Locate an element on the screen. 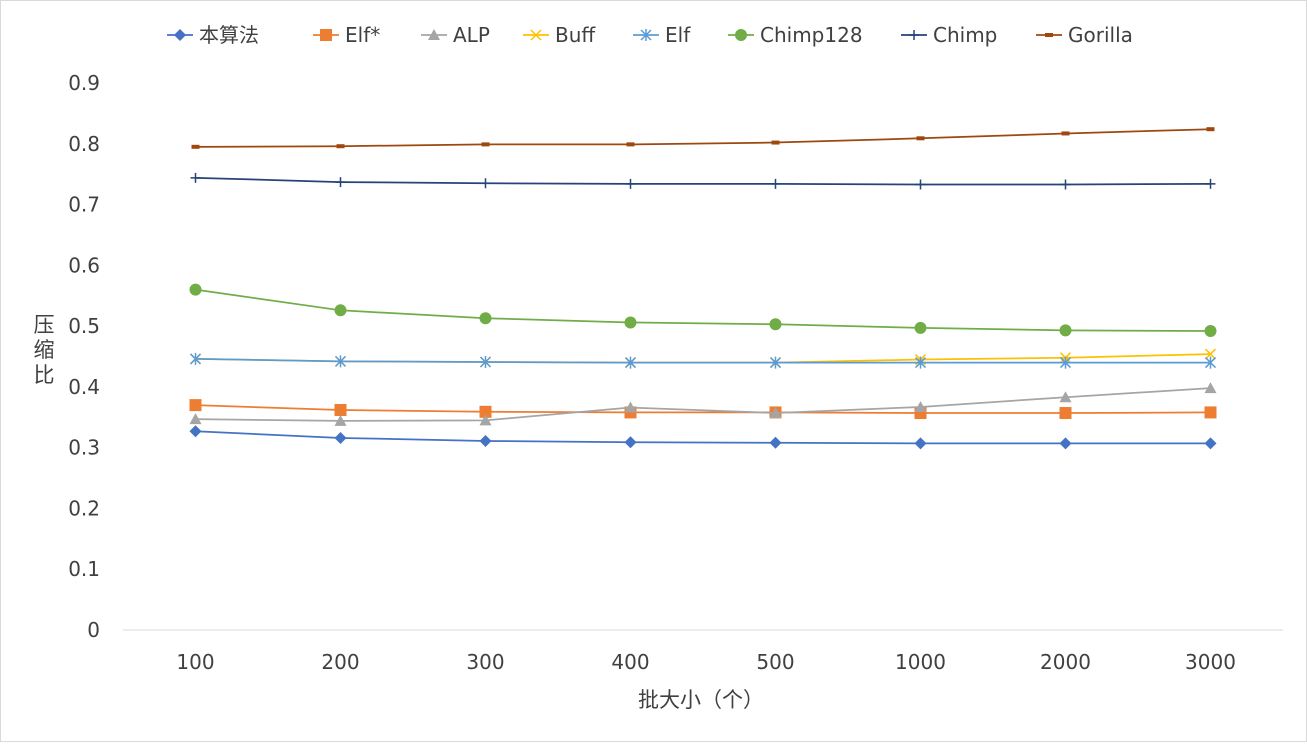  x-tick-label: 100 is located at coordinates (195, 662).